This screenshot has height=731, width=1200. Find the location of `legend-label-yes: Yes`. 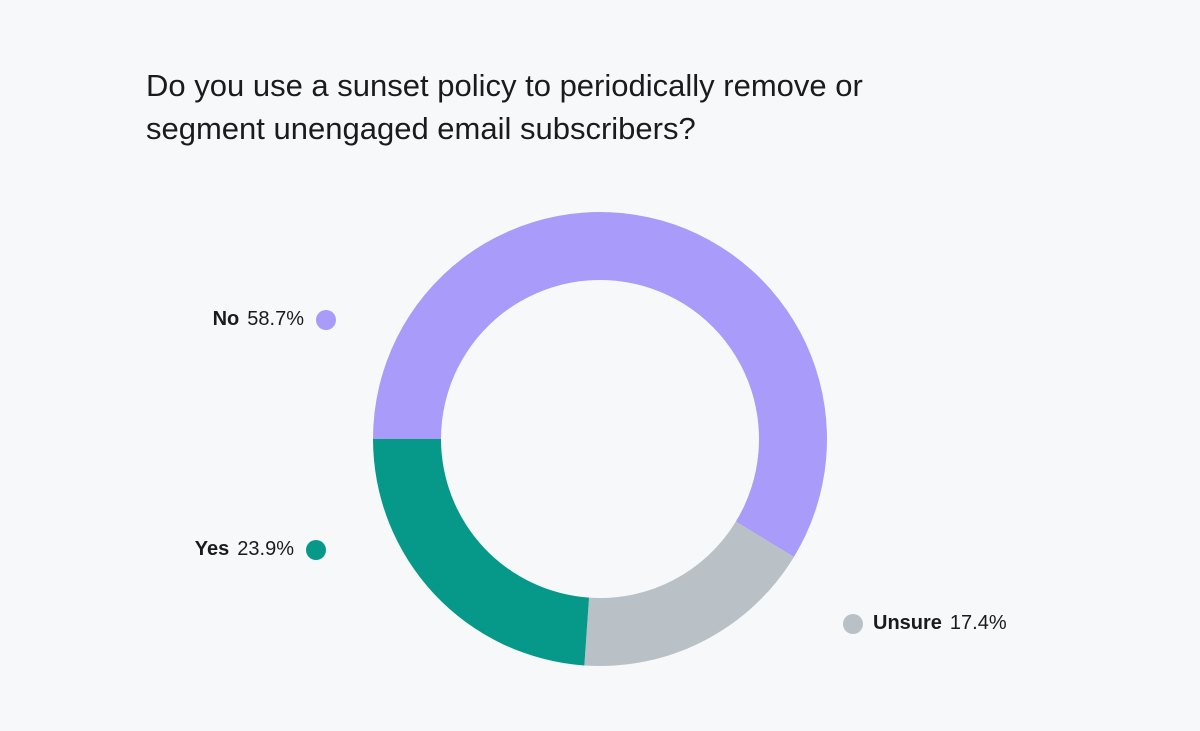

legend-label-yes: Yes is located at coordinates (212, 549).